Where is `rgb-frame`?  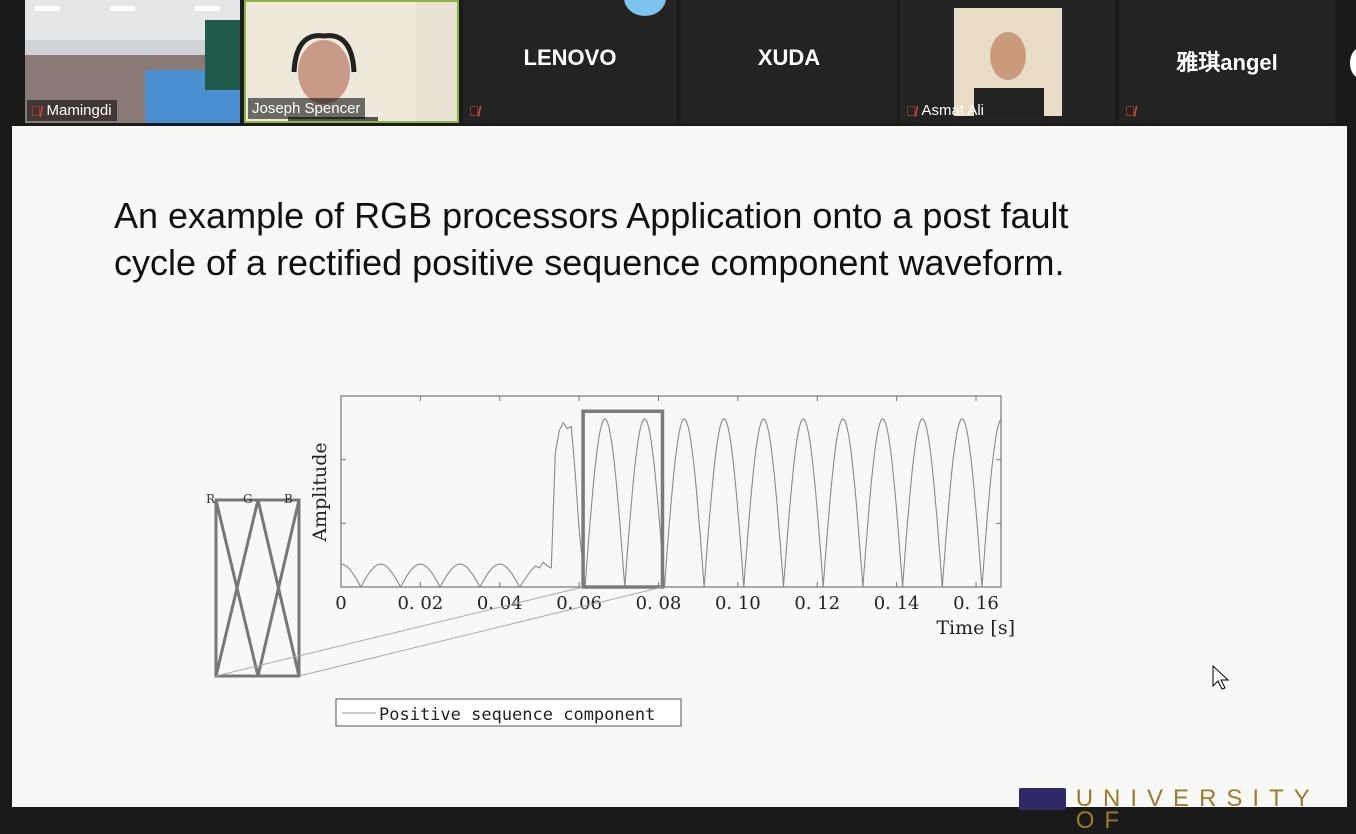 rgb-frame is located at coordinates (257, 588).